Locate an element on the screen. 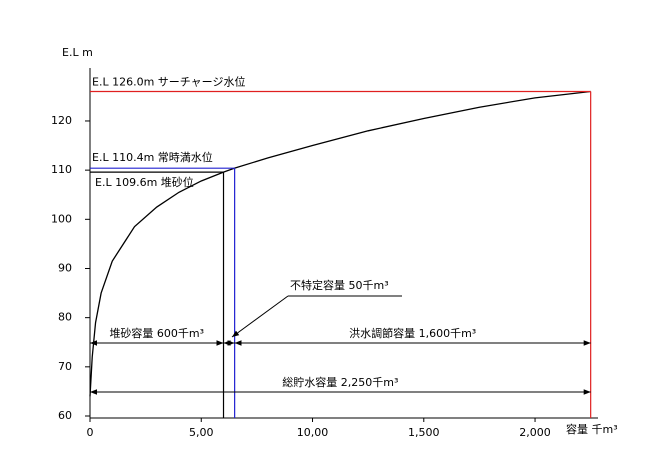  level-label: E.L 126.0m サーチャージ水位 is located at coordinates (168, 81).